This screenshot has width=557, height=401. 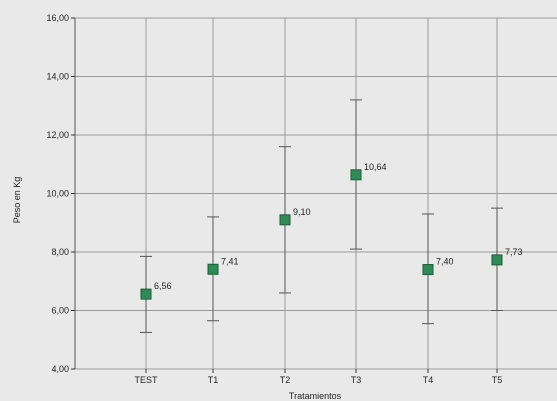 I want to click on x-axis-label: Tratamientos, so click(x=315, y=396).